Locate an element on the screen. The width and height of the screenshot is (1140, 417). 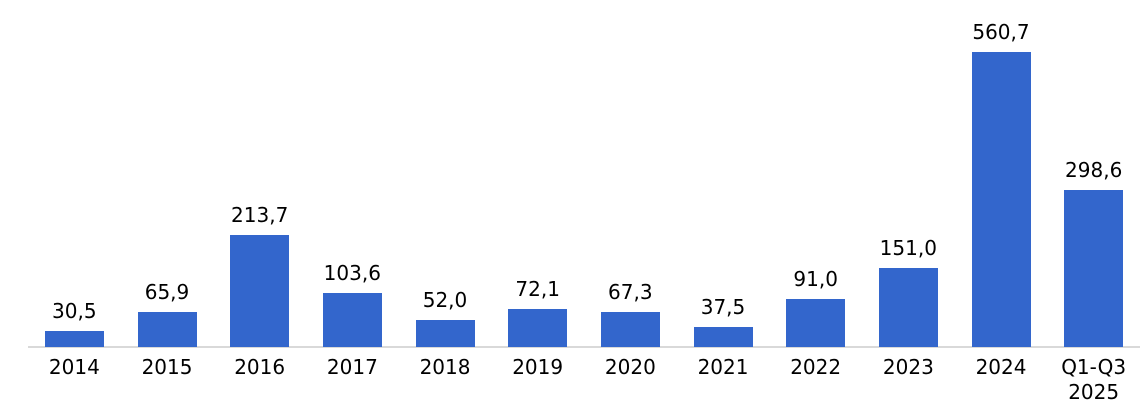
x-axis-label-line: 2014 is located at coordinates (74, 367).